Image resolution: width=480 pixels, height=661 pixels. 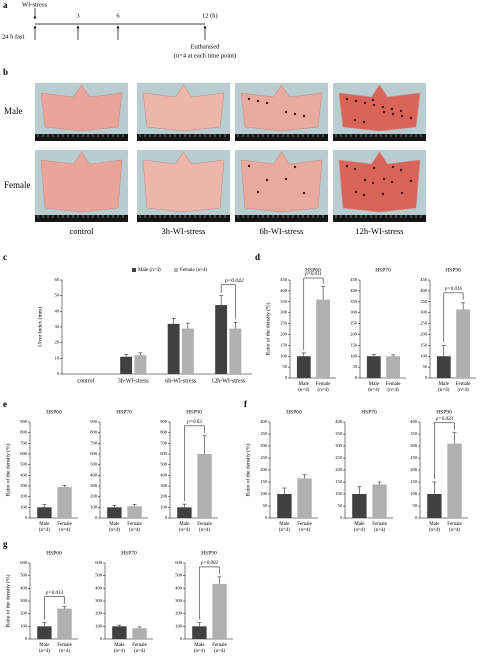 What do you see at coordinates (17, 185) in the screenshot?
I see `row-label: Female` at bounding box center [17, 185].